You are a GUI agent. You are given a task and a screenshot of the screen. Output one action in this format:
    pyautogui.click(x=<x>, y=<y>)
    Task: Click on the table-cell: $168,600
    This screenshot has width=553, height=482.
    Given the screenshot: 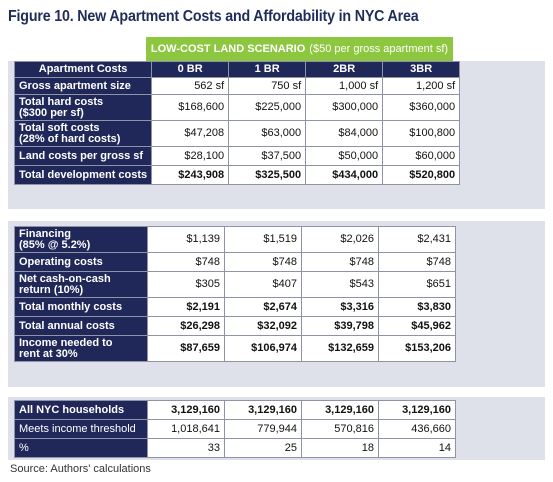 What is the action you would take?
    pyautogui.click(x=190, y=107)
    